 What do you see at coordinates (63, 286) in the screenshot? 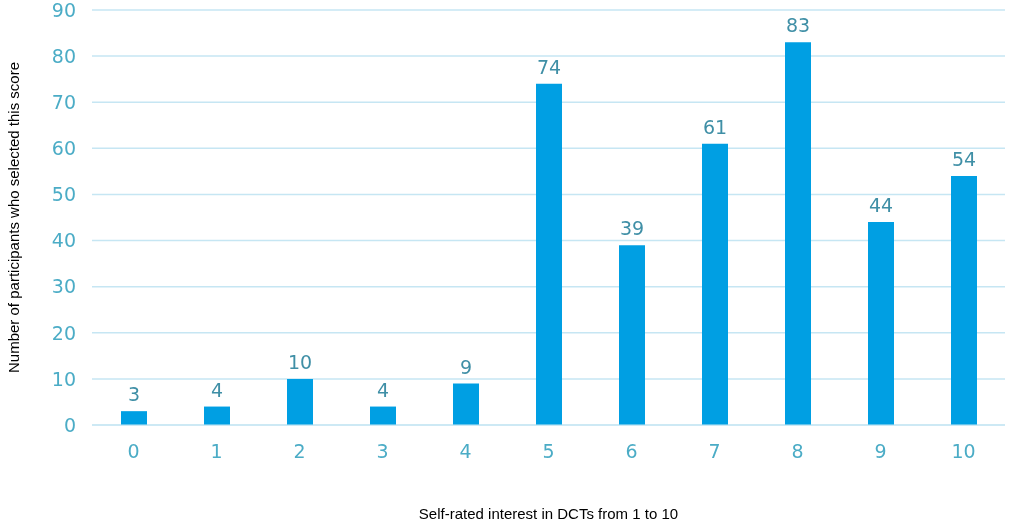
I see `y-tick-label: 30` at bounding box center [63, 286].